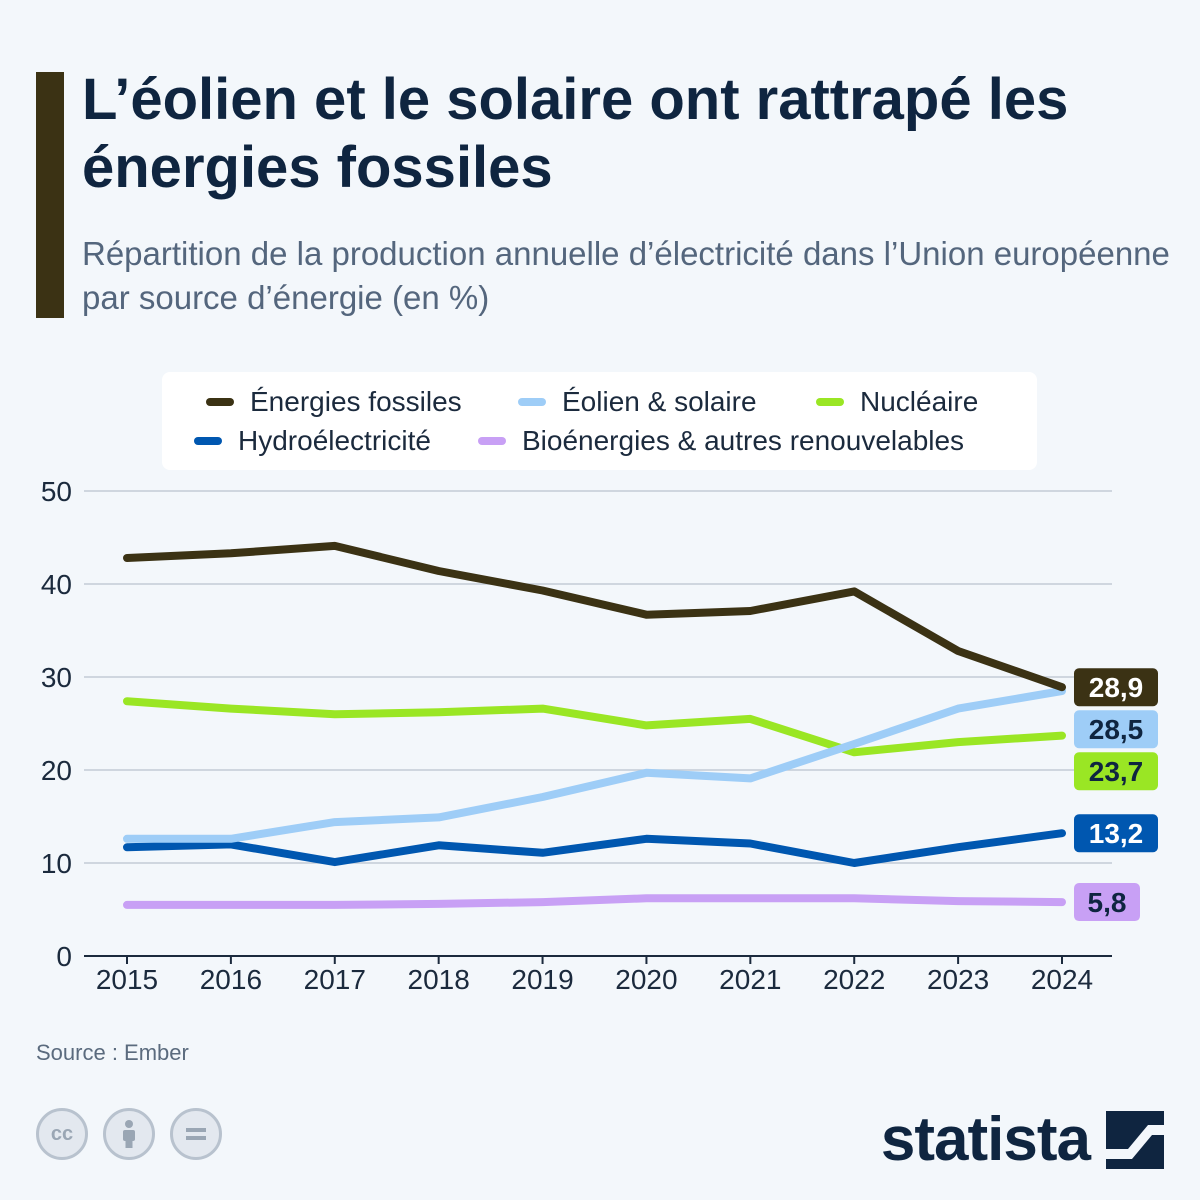 The height and width of the screenshot is (1200, 1200). What do you see at coordinates (56, 584) in the screenshot?
I see `y-tick-label-40: 40` at bounding box center [56, 584].